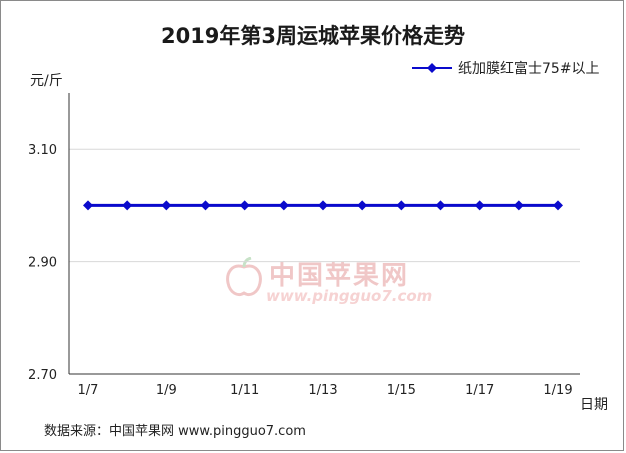 The image size is (626, 453). I want to click on apple-logo-icon, so click(244, 277).